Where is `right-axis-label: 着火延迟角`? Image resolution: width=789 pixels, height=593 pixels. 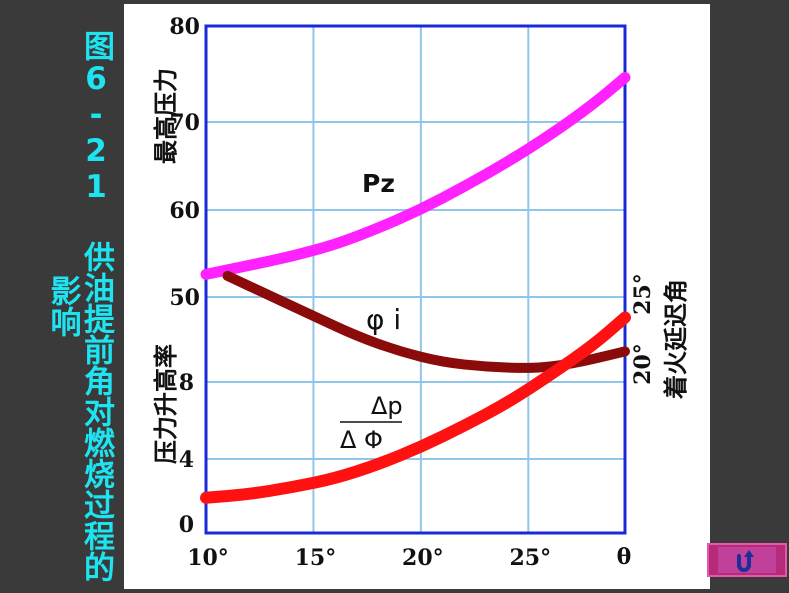 right-axis-label: 着火延迟角 is located at coordinates (676, 339).